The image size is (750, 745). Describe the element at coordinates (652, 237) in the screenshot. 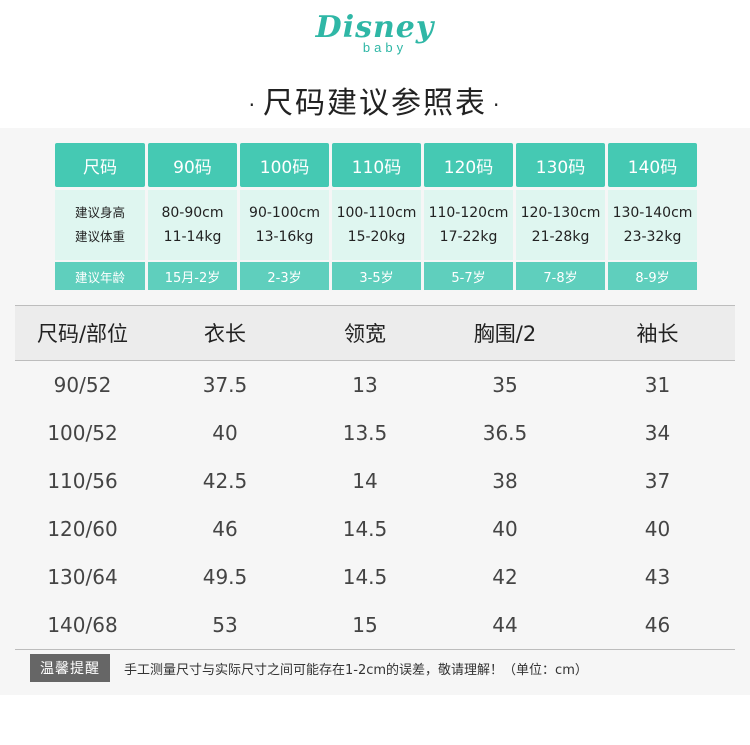

I see `weight-value: 23-32kg` at that location.